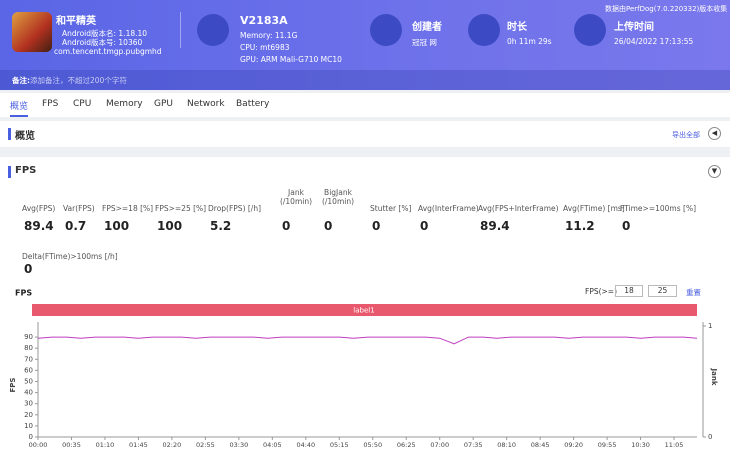  Describe the element at coordinates (206, 104) in the screenshot. I see `tab: Network` at that location.